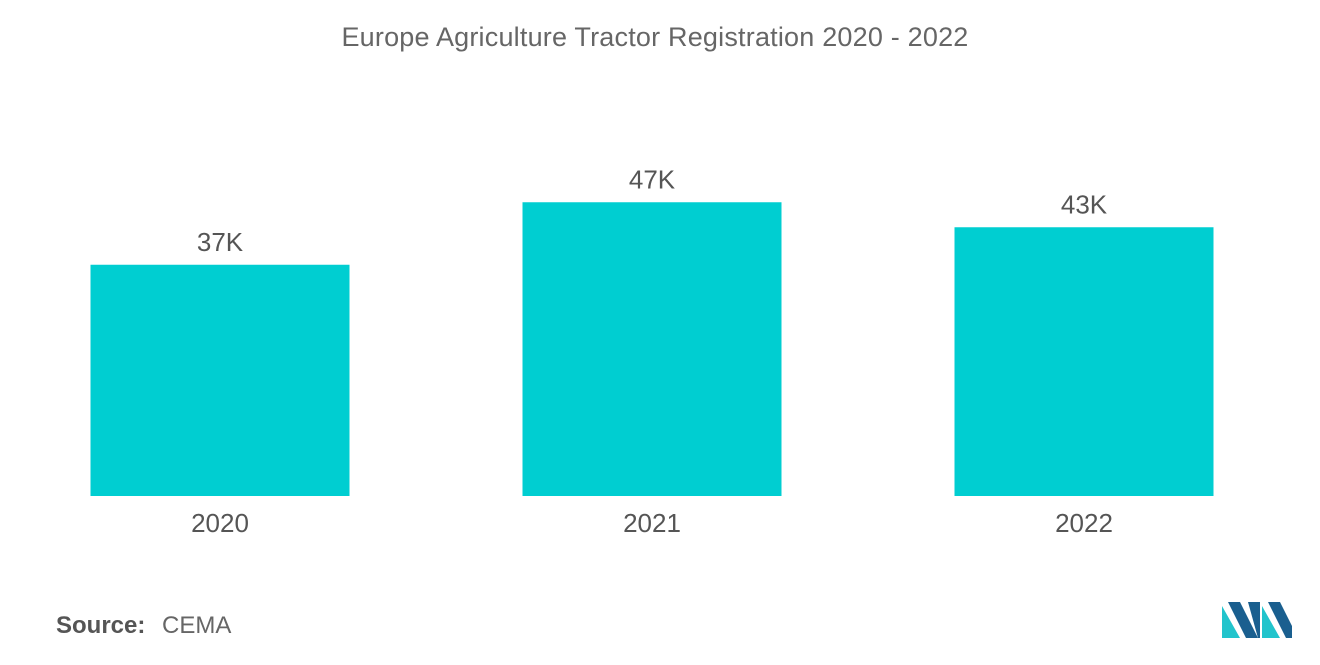 This screenshot has height=665, width=1320. What do you see at coordinates (1257, 620) in the screenshot?
I see `mordor-logo-icon` at bounding box center [1257, 620].